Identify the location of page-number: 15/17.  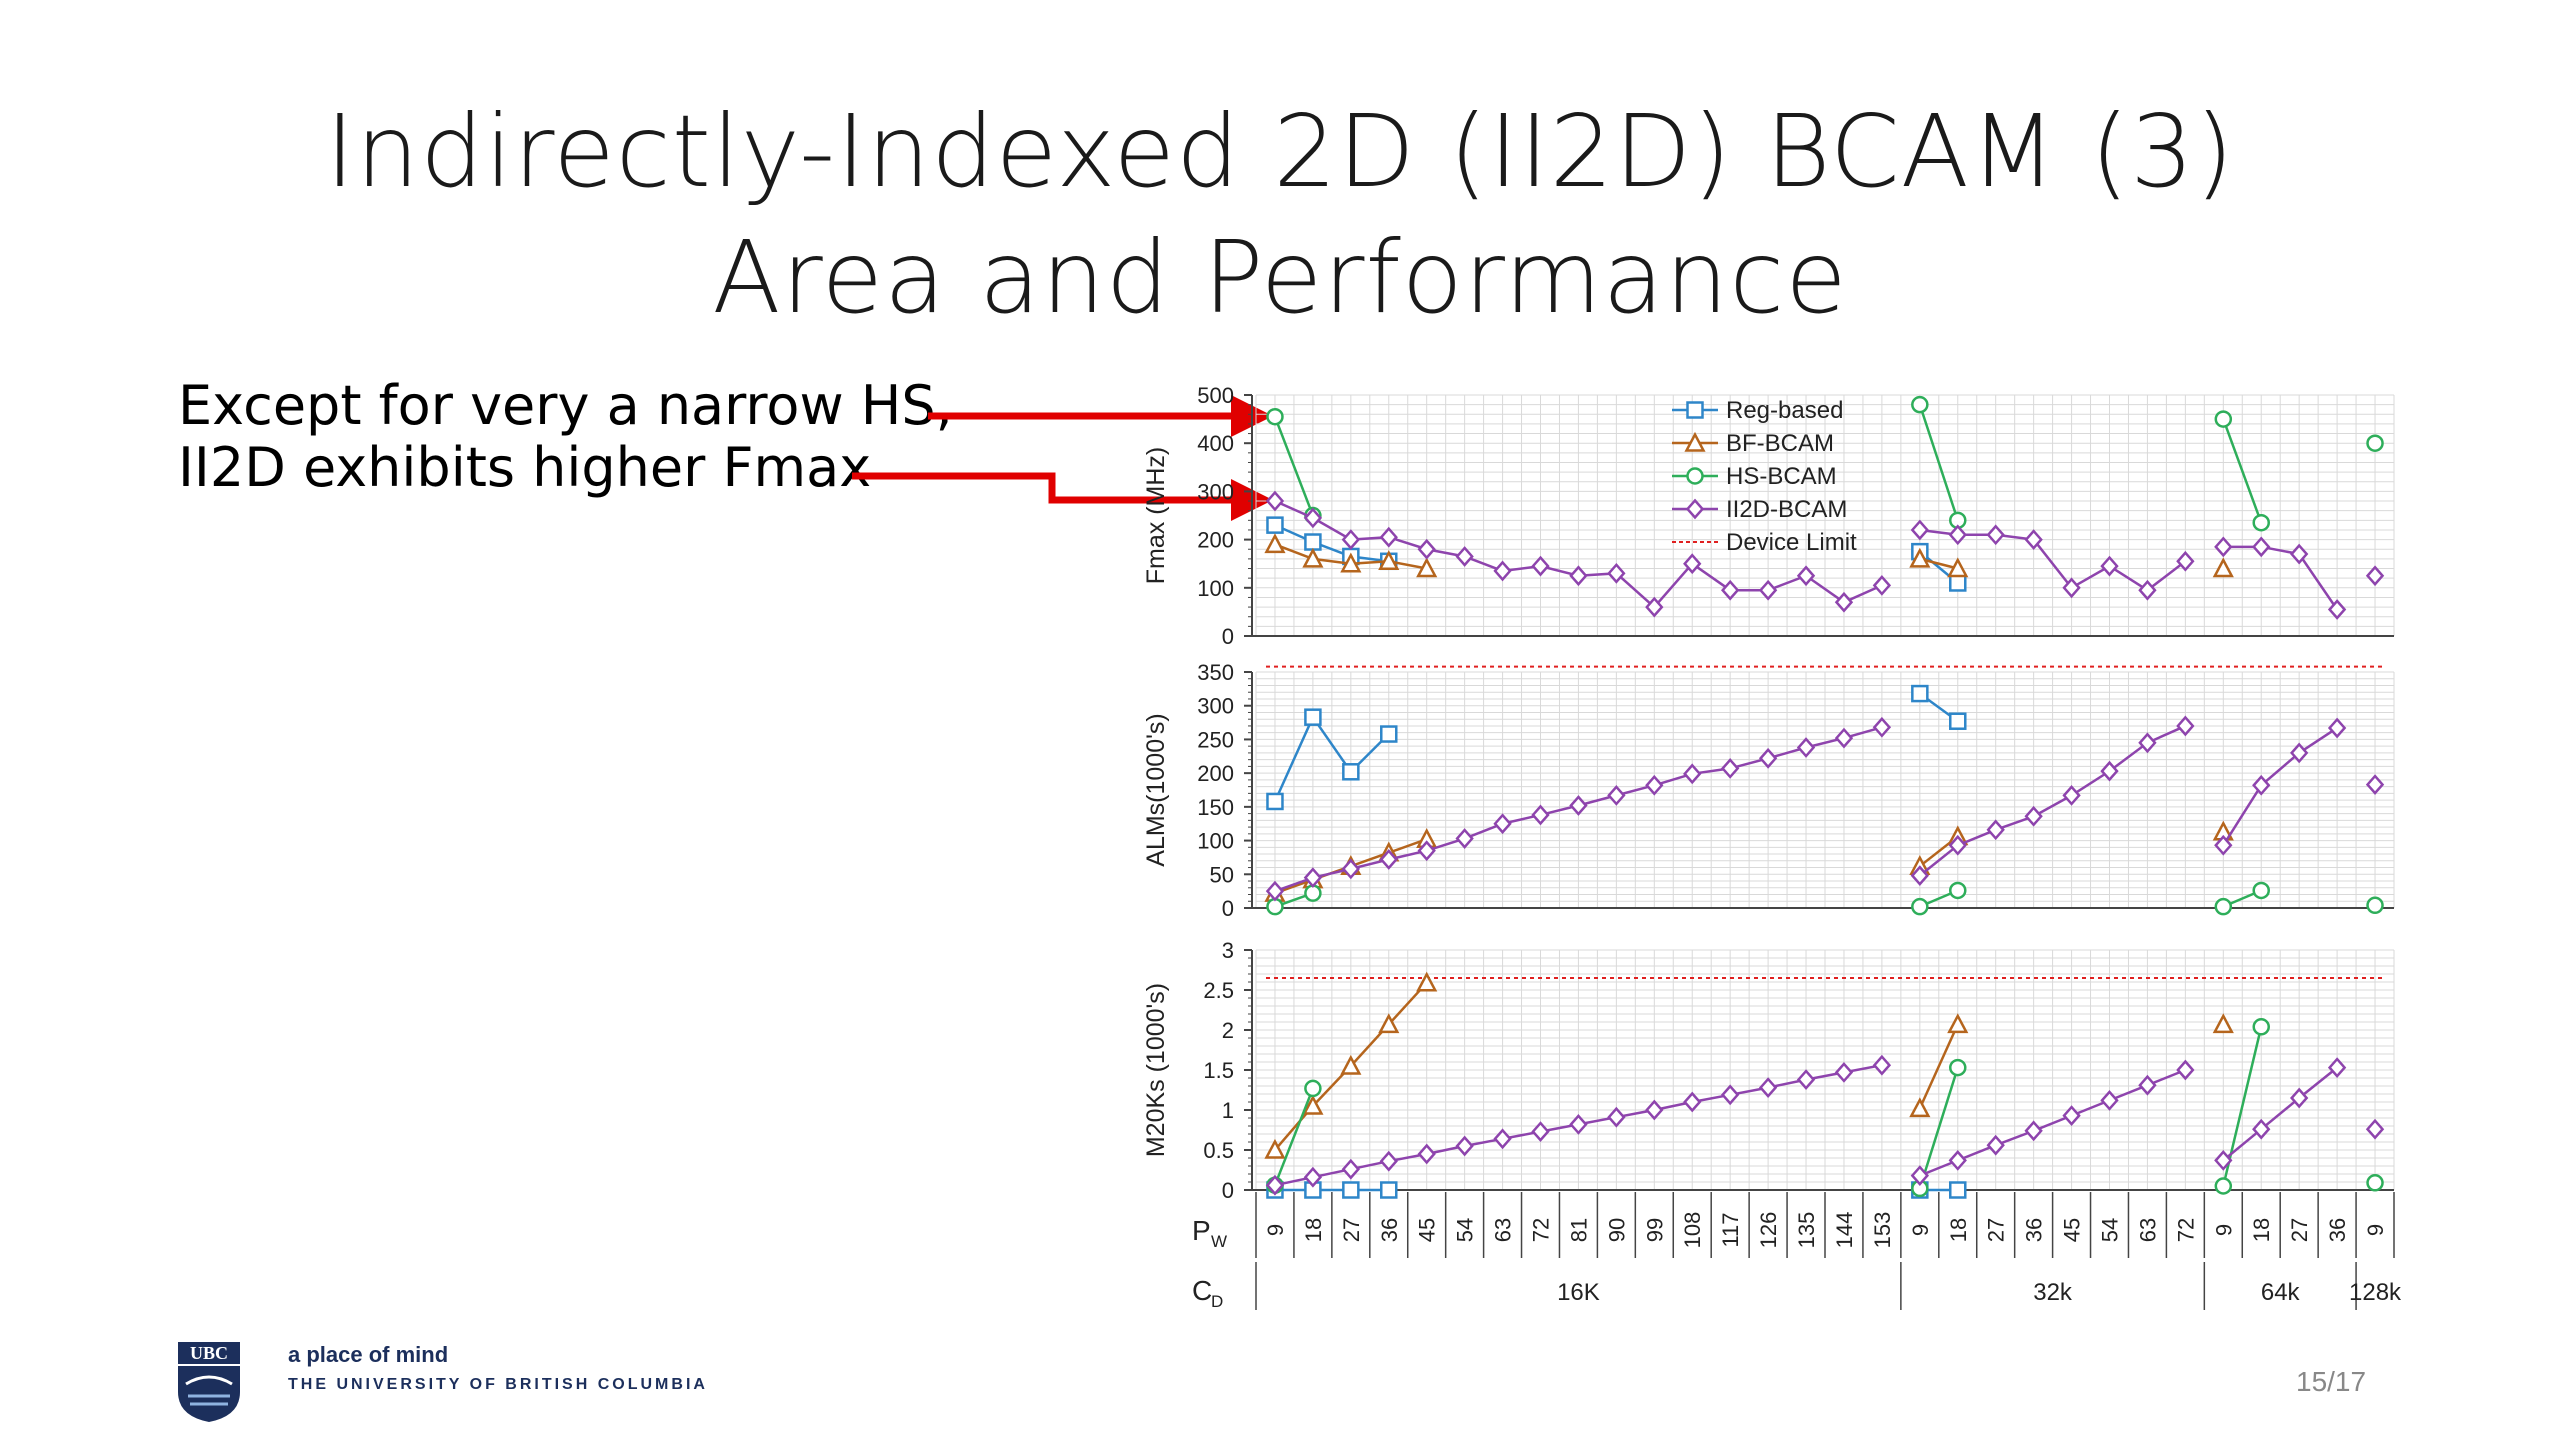
(2331, 1381).